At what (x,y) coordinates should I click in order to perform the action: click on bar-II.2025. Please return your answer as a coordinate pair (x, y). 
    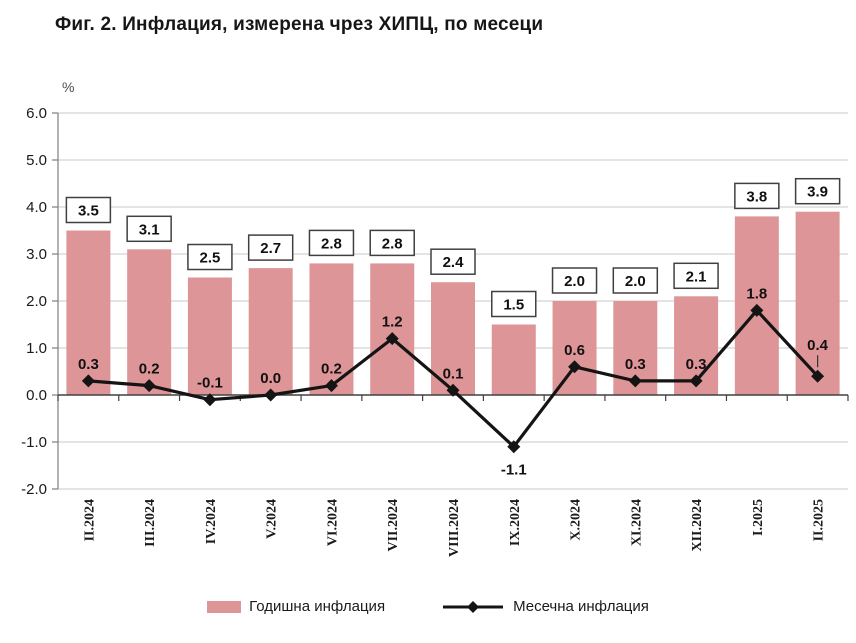
    Looking at the image, I should click on (817, 303).